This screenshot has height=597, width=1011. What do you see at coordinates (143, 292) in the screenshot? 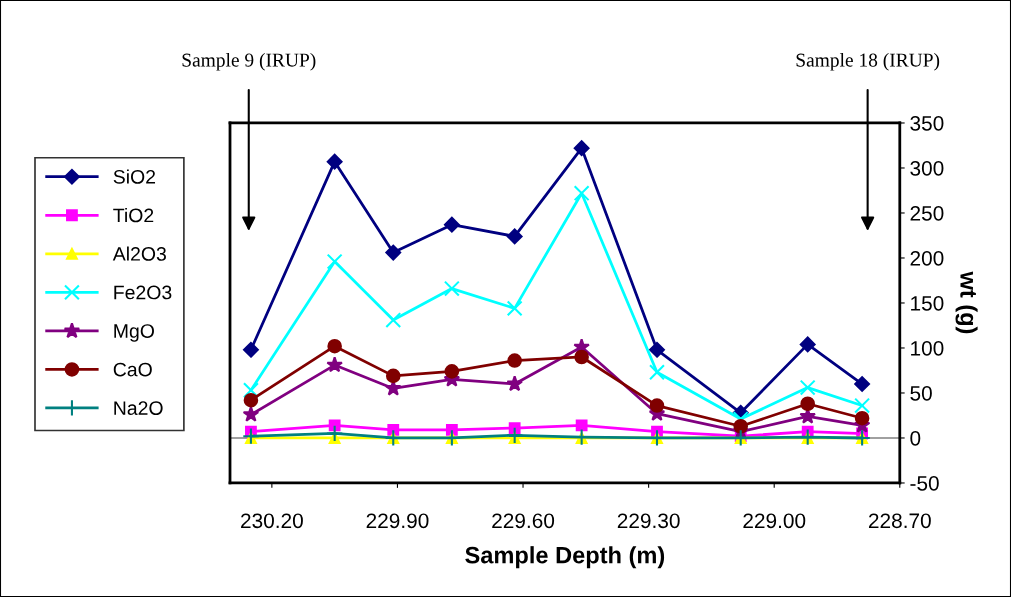
I see `legend-label: Fe2O3` at bounding box center [143, 292].